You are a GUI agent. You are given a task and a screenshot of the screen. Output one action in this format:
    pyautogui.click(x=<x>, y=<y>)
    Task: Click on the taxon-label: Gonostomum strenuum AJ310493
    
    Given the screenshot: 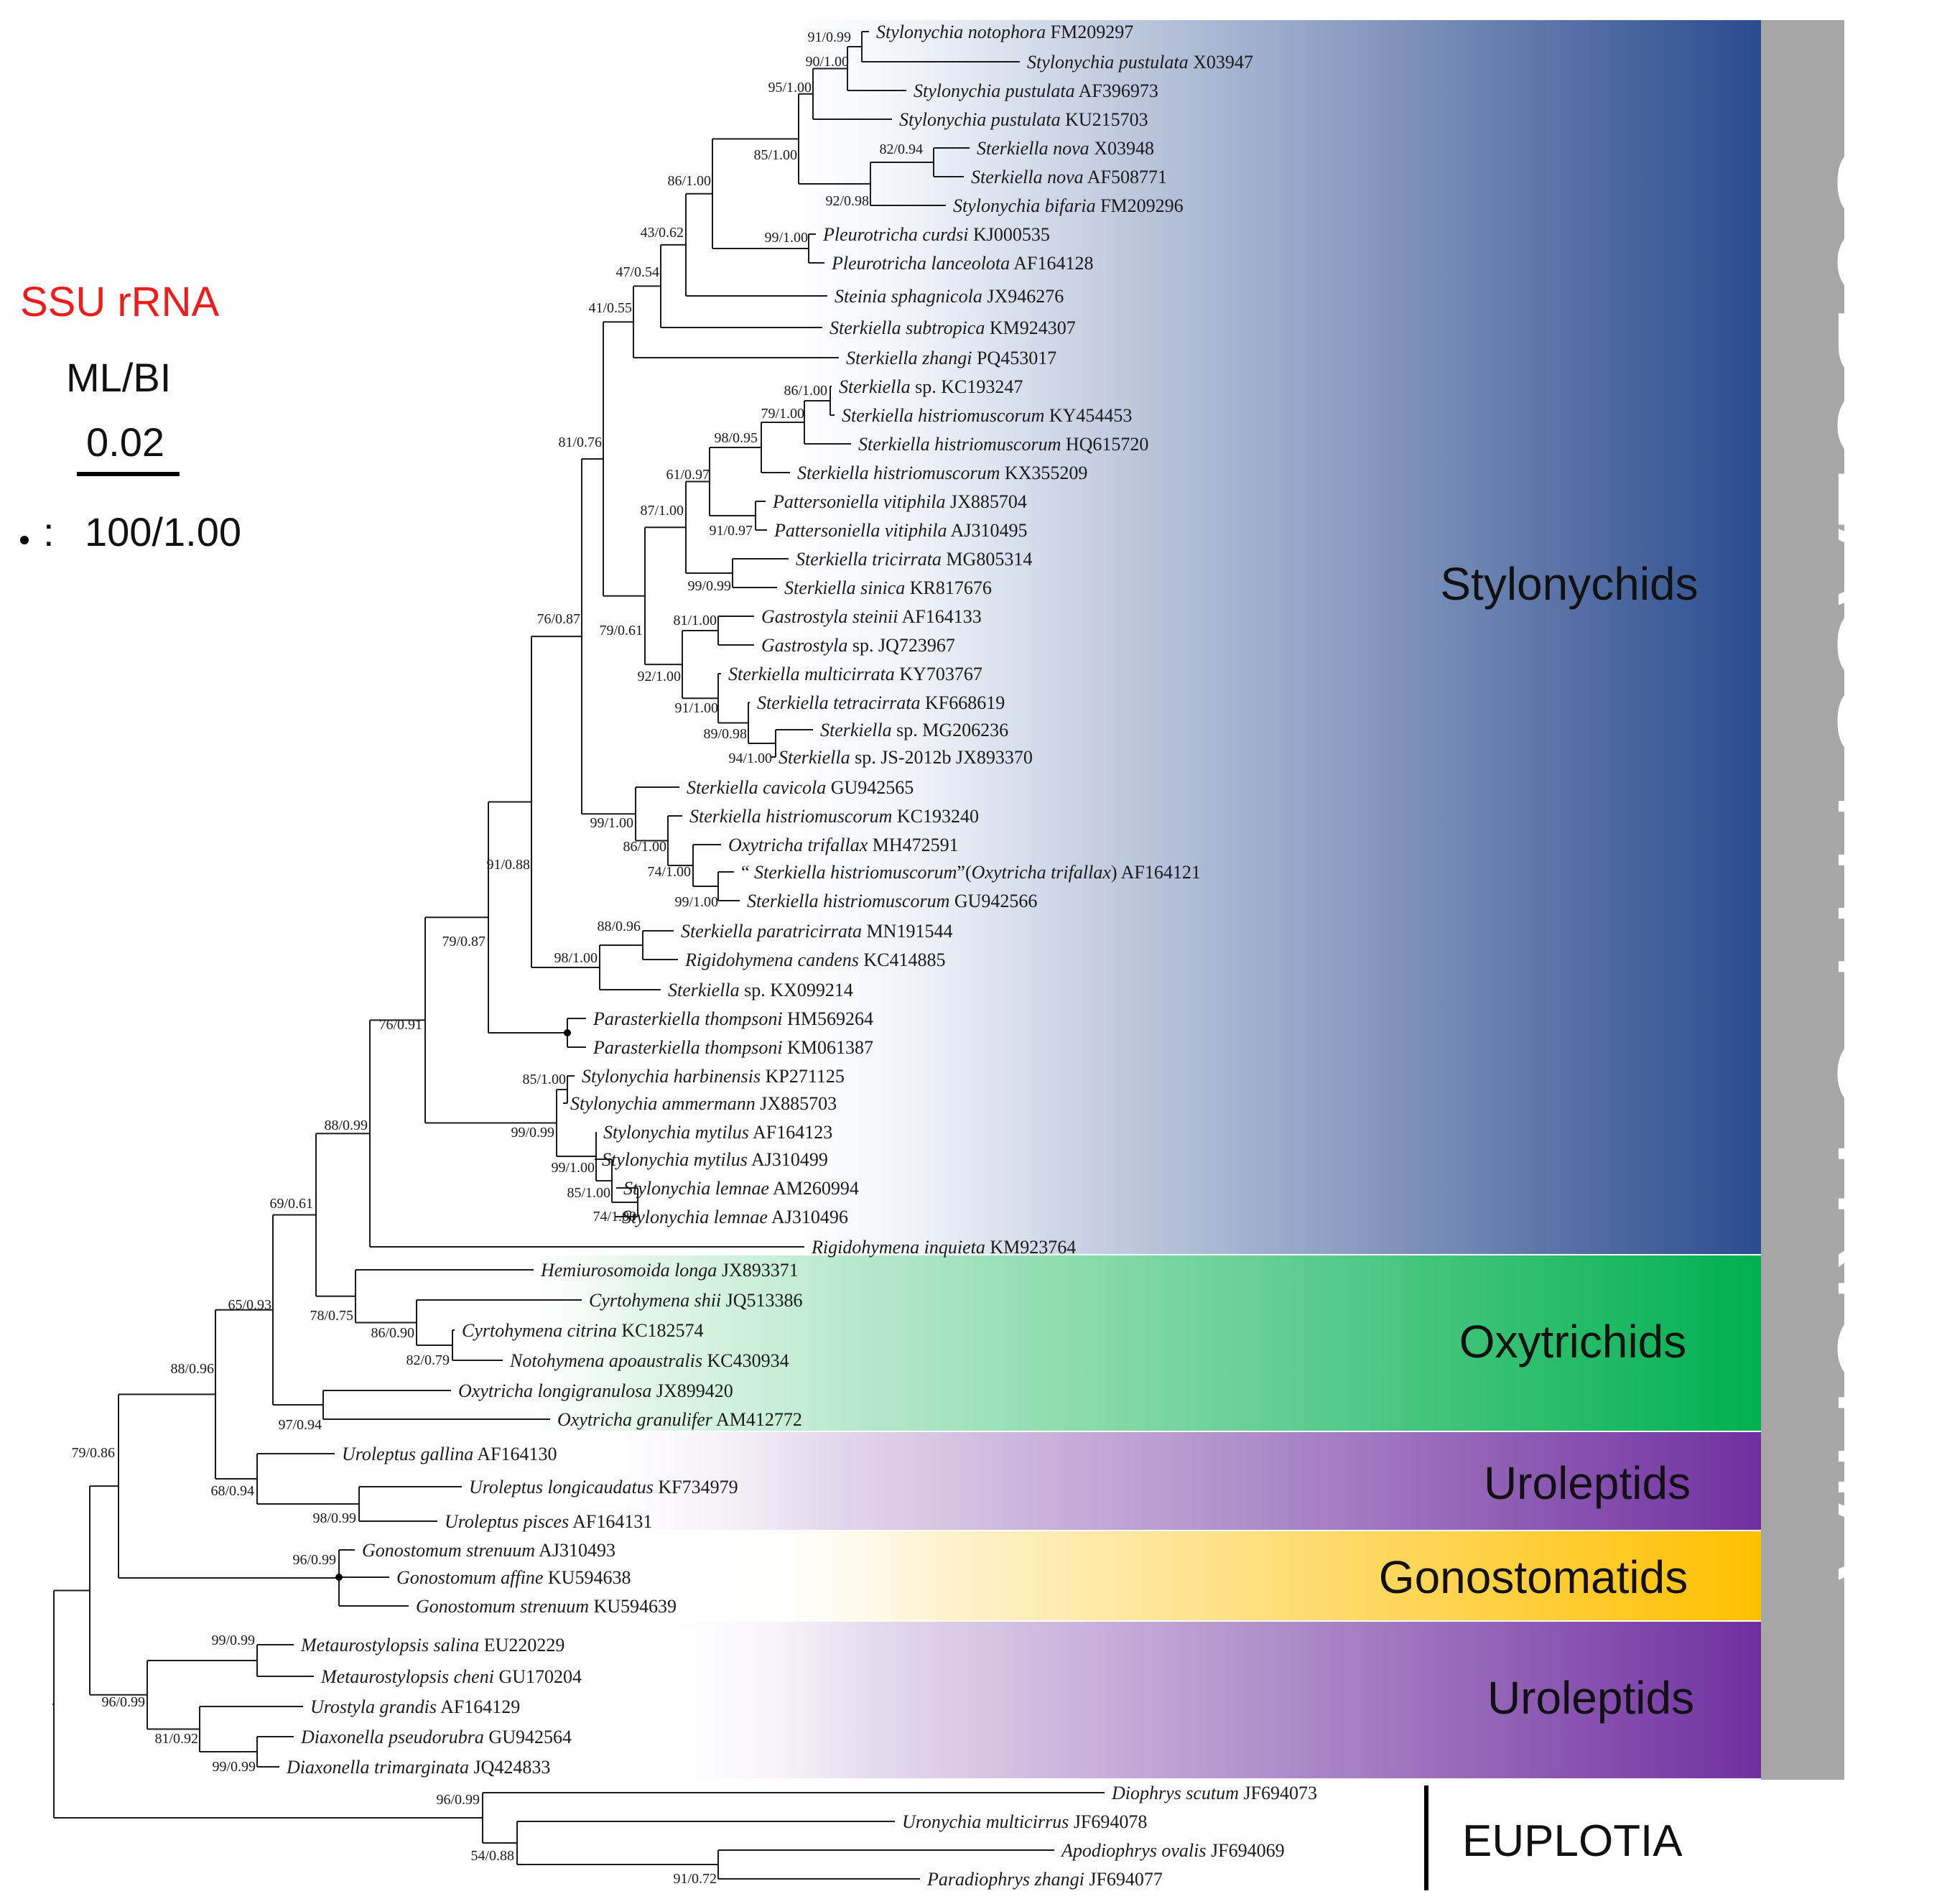 What is the action you would take?
    pyautogui.click(x=488, y=1550)
    